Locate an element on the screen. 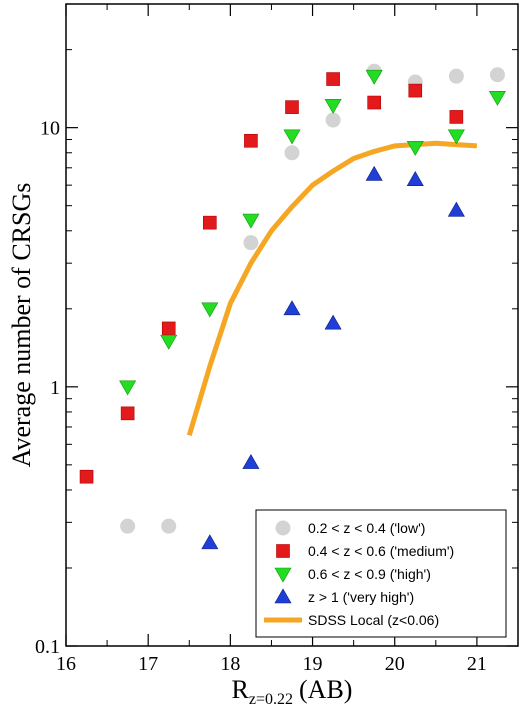  y-axis-title: Average number of CRSGs is located at coordinates (21, 325).